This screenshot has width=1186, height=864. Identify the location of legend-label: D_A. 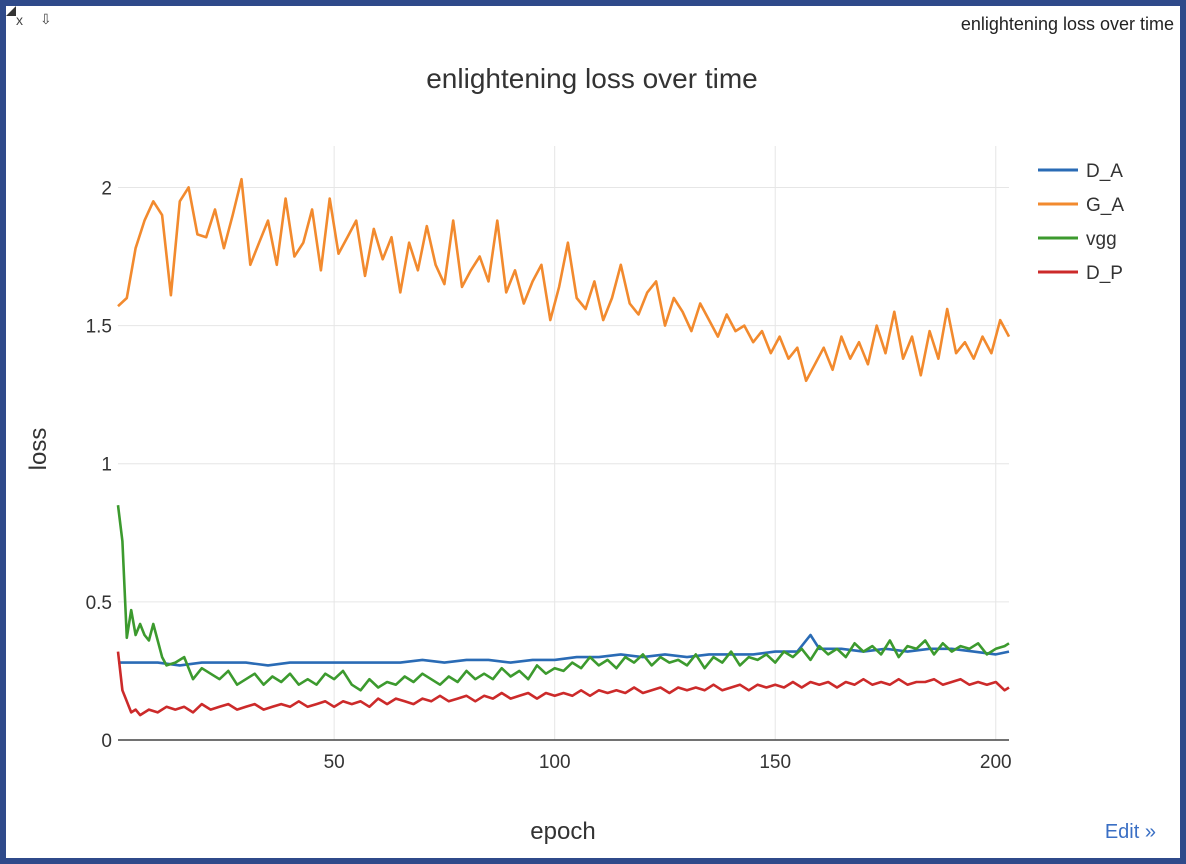
(1104, 171).